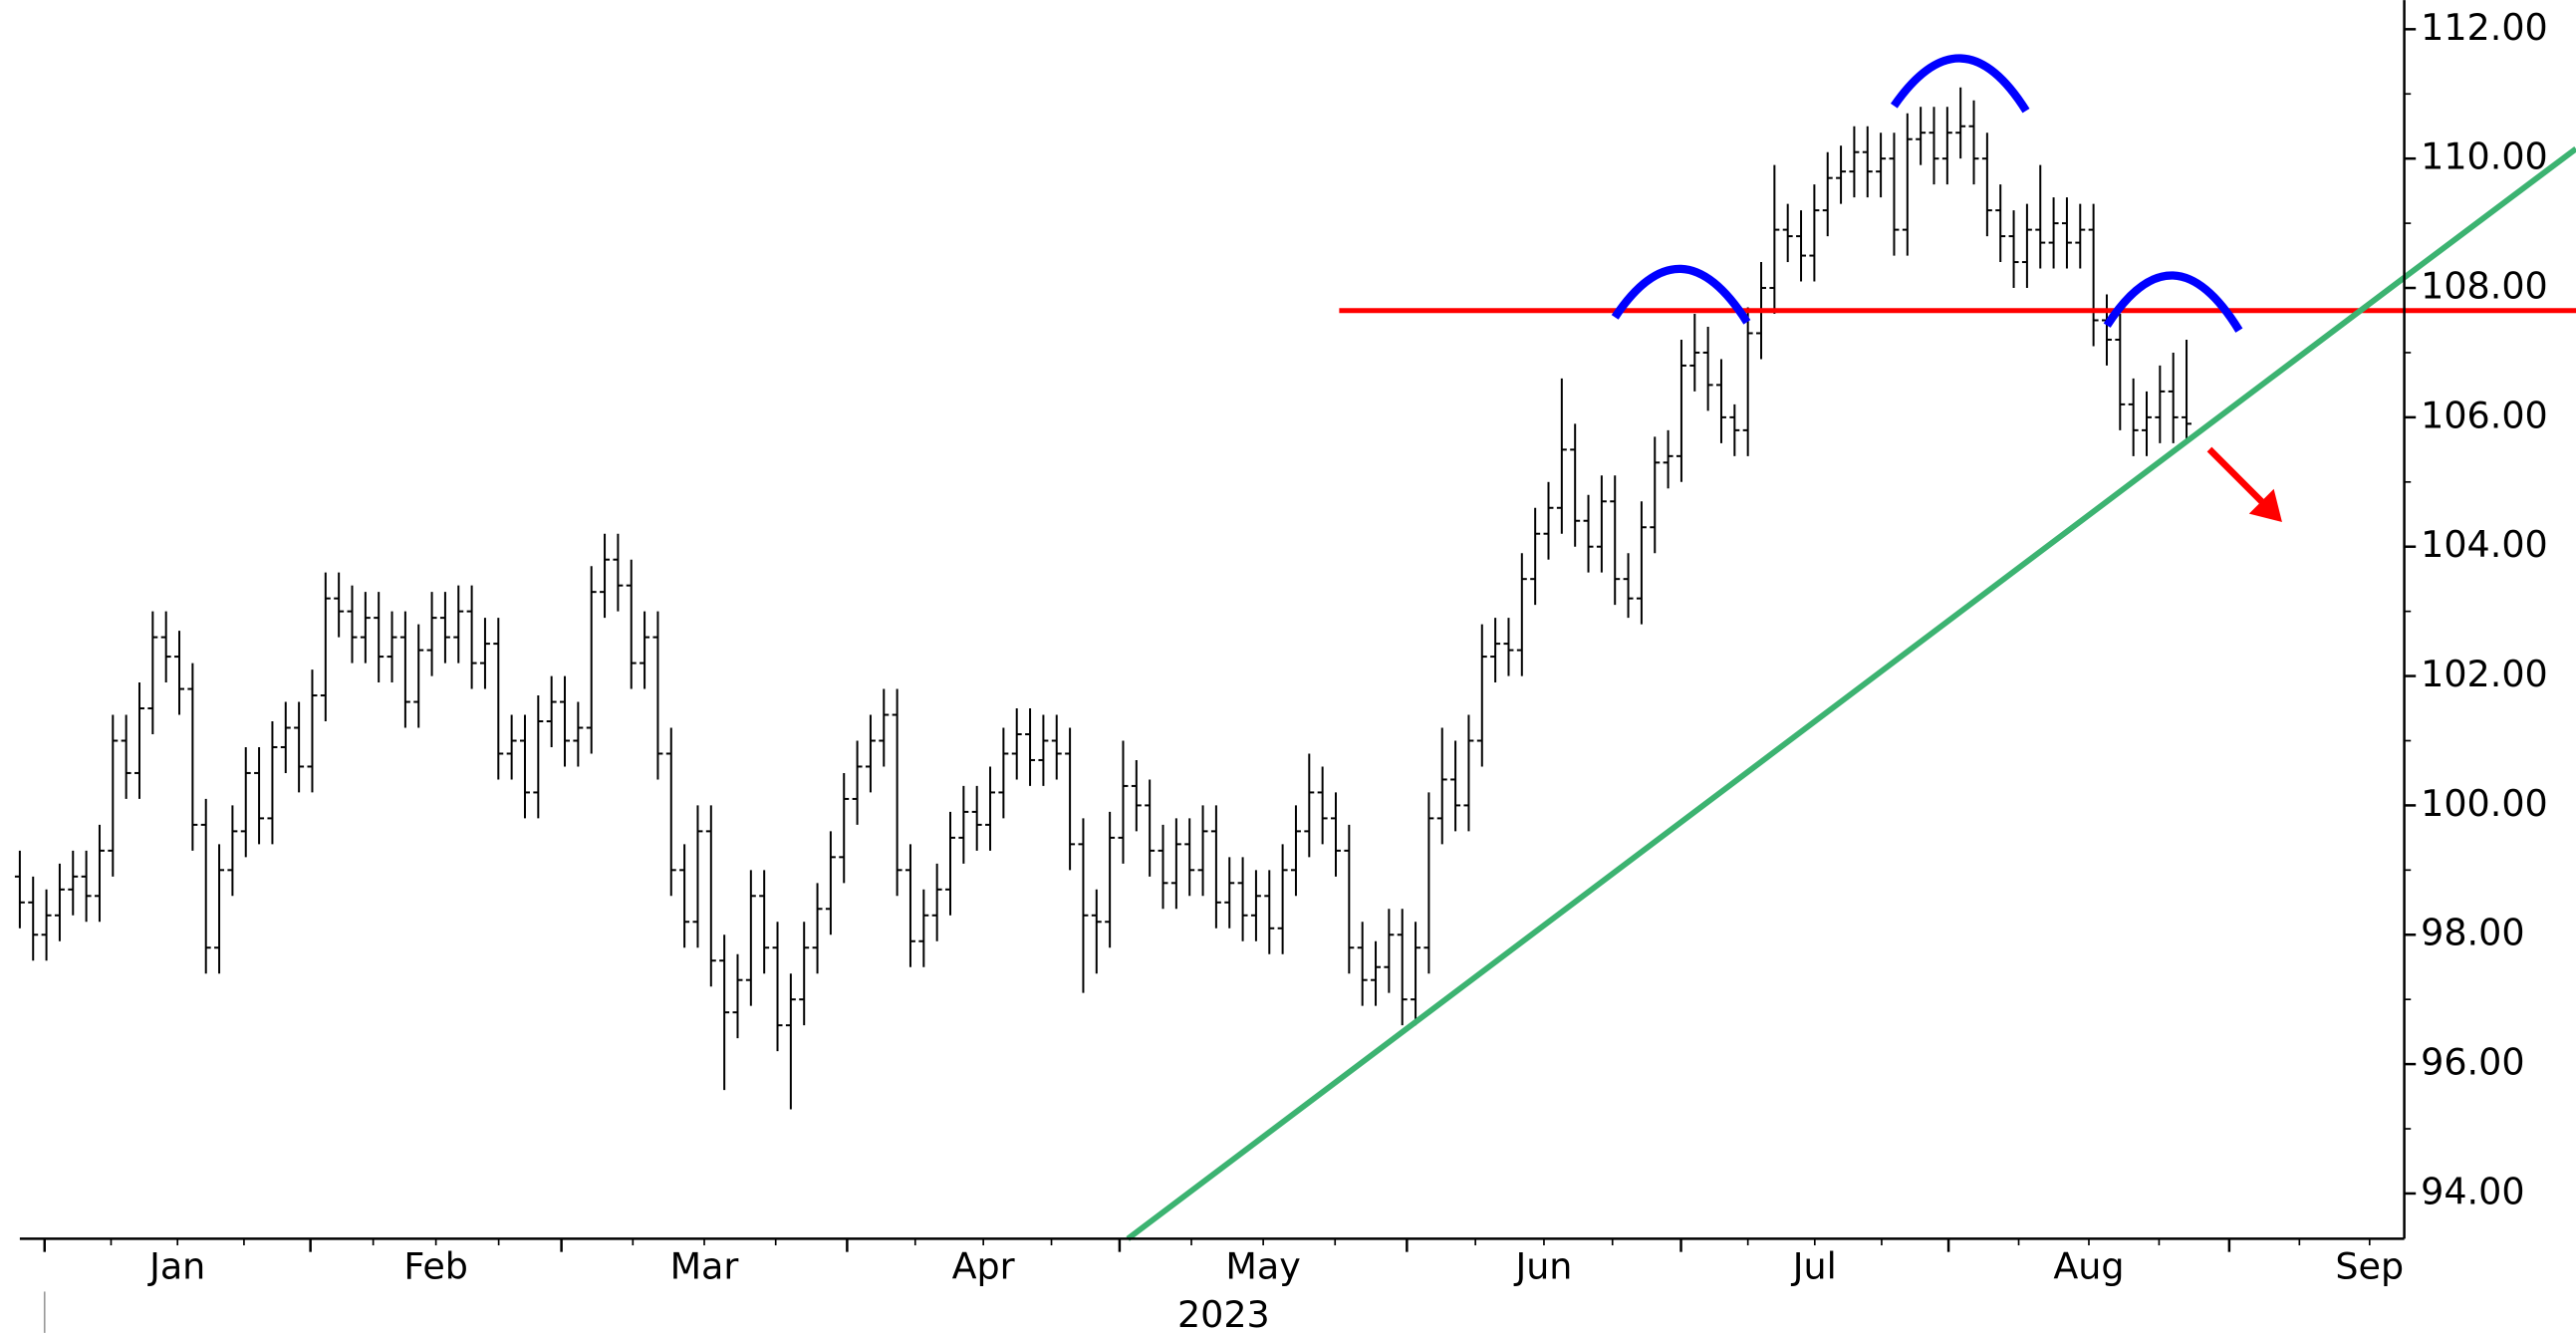  I want to click on x-tick-label: Feb, so click(435, 1266).